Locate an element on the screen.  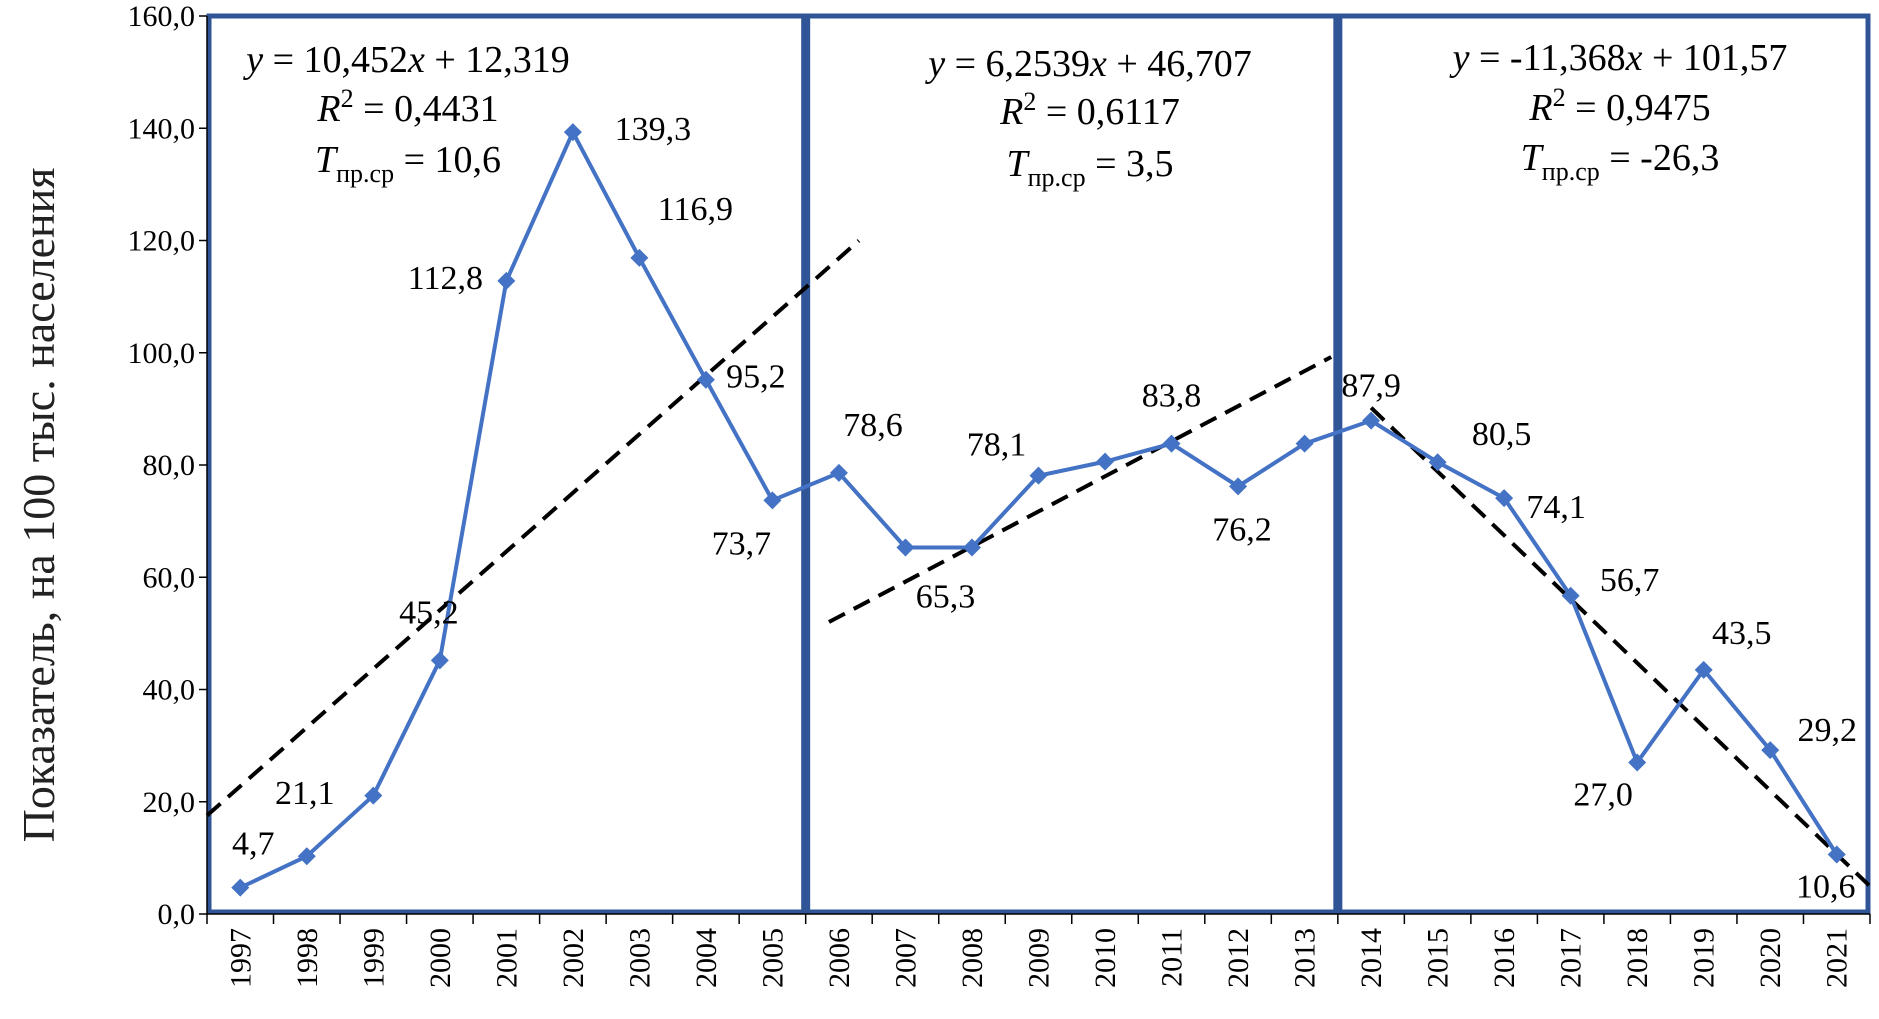
y-tick-label: 120,0 is located at coordinates (162, 241).